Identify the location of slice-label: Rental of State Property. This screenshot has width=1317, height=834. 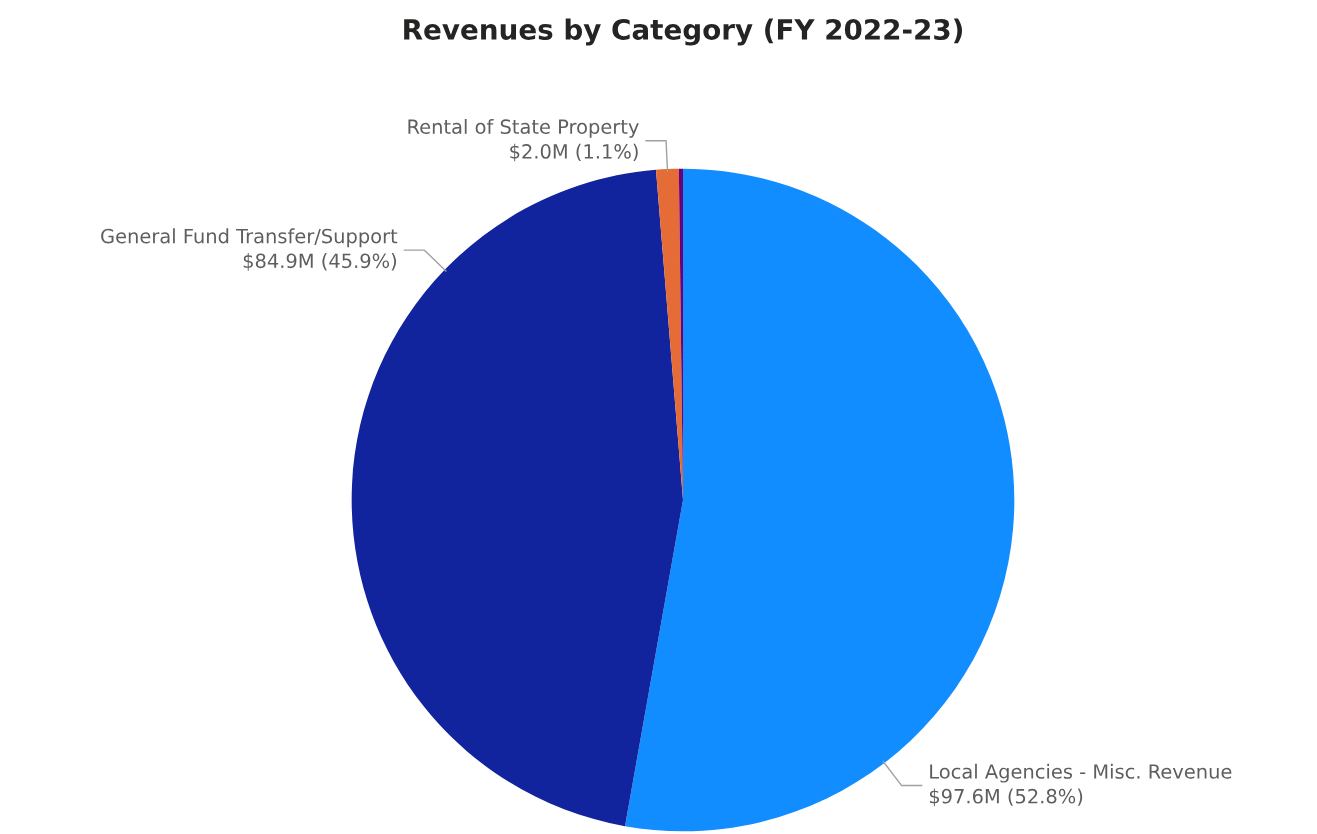
(523, 128).